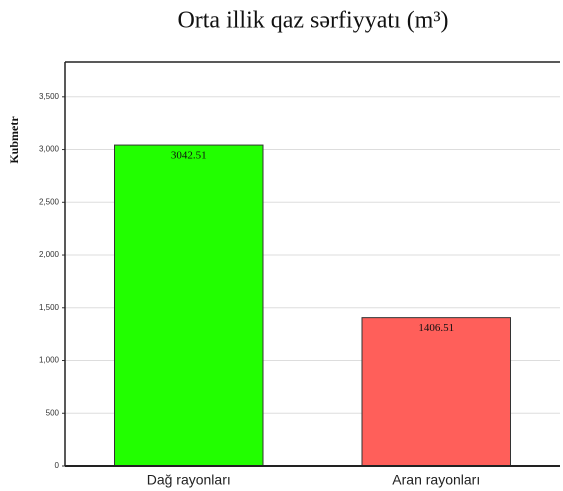  I want to click on y-tick-label: 1,500, so click(49, 307).